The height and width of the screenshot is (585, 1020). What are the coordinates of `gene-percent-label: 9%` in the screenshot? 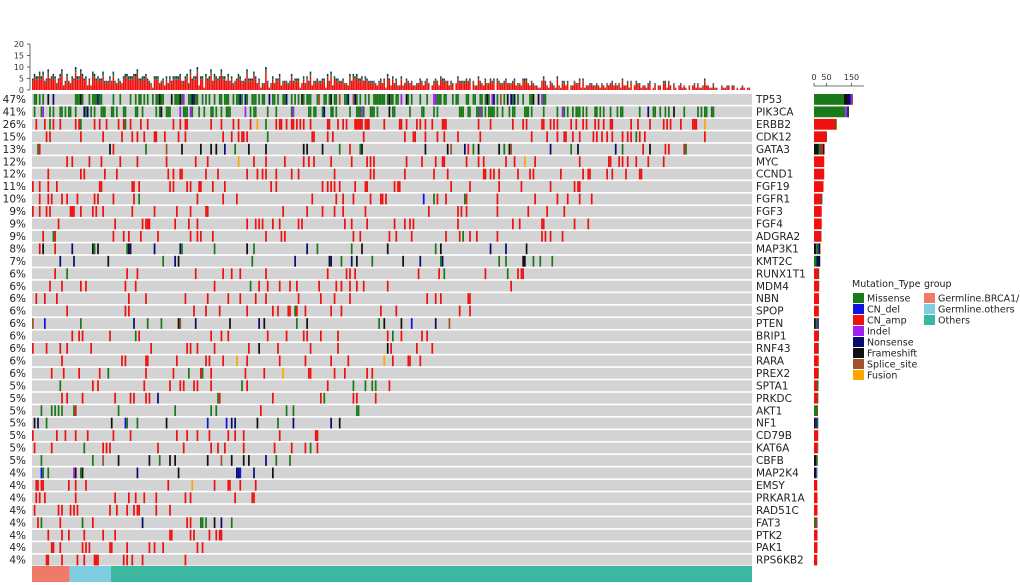 It's located at (17, 212).